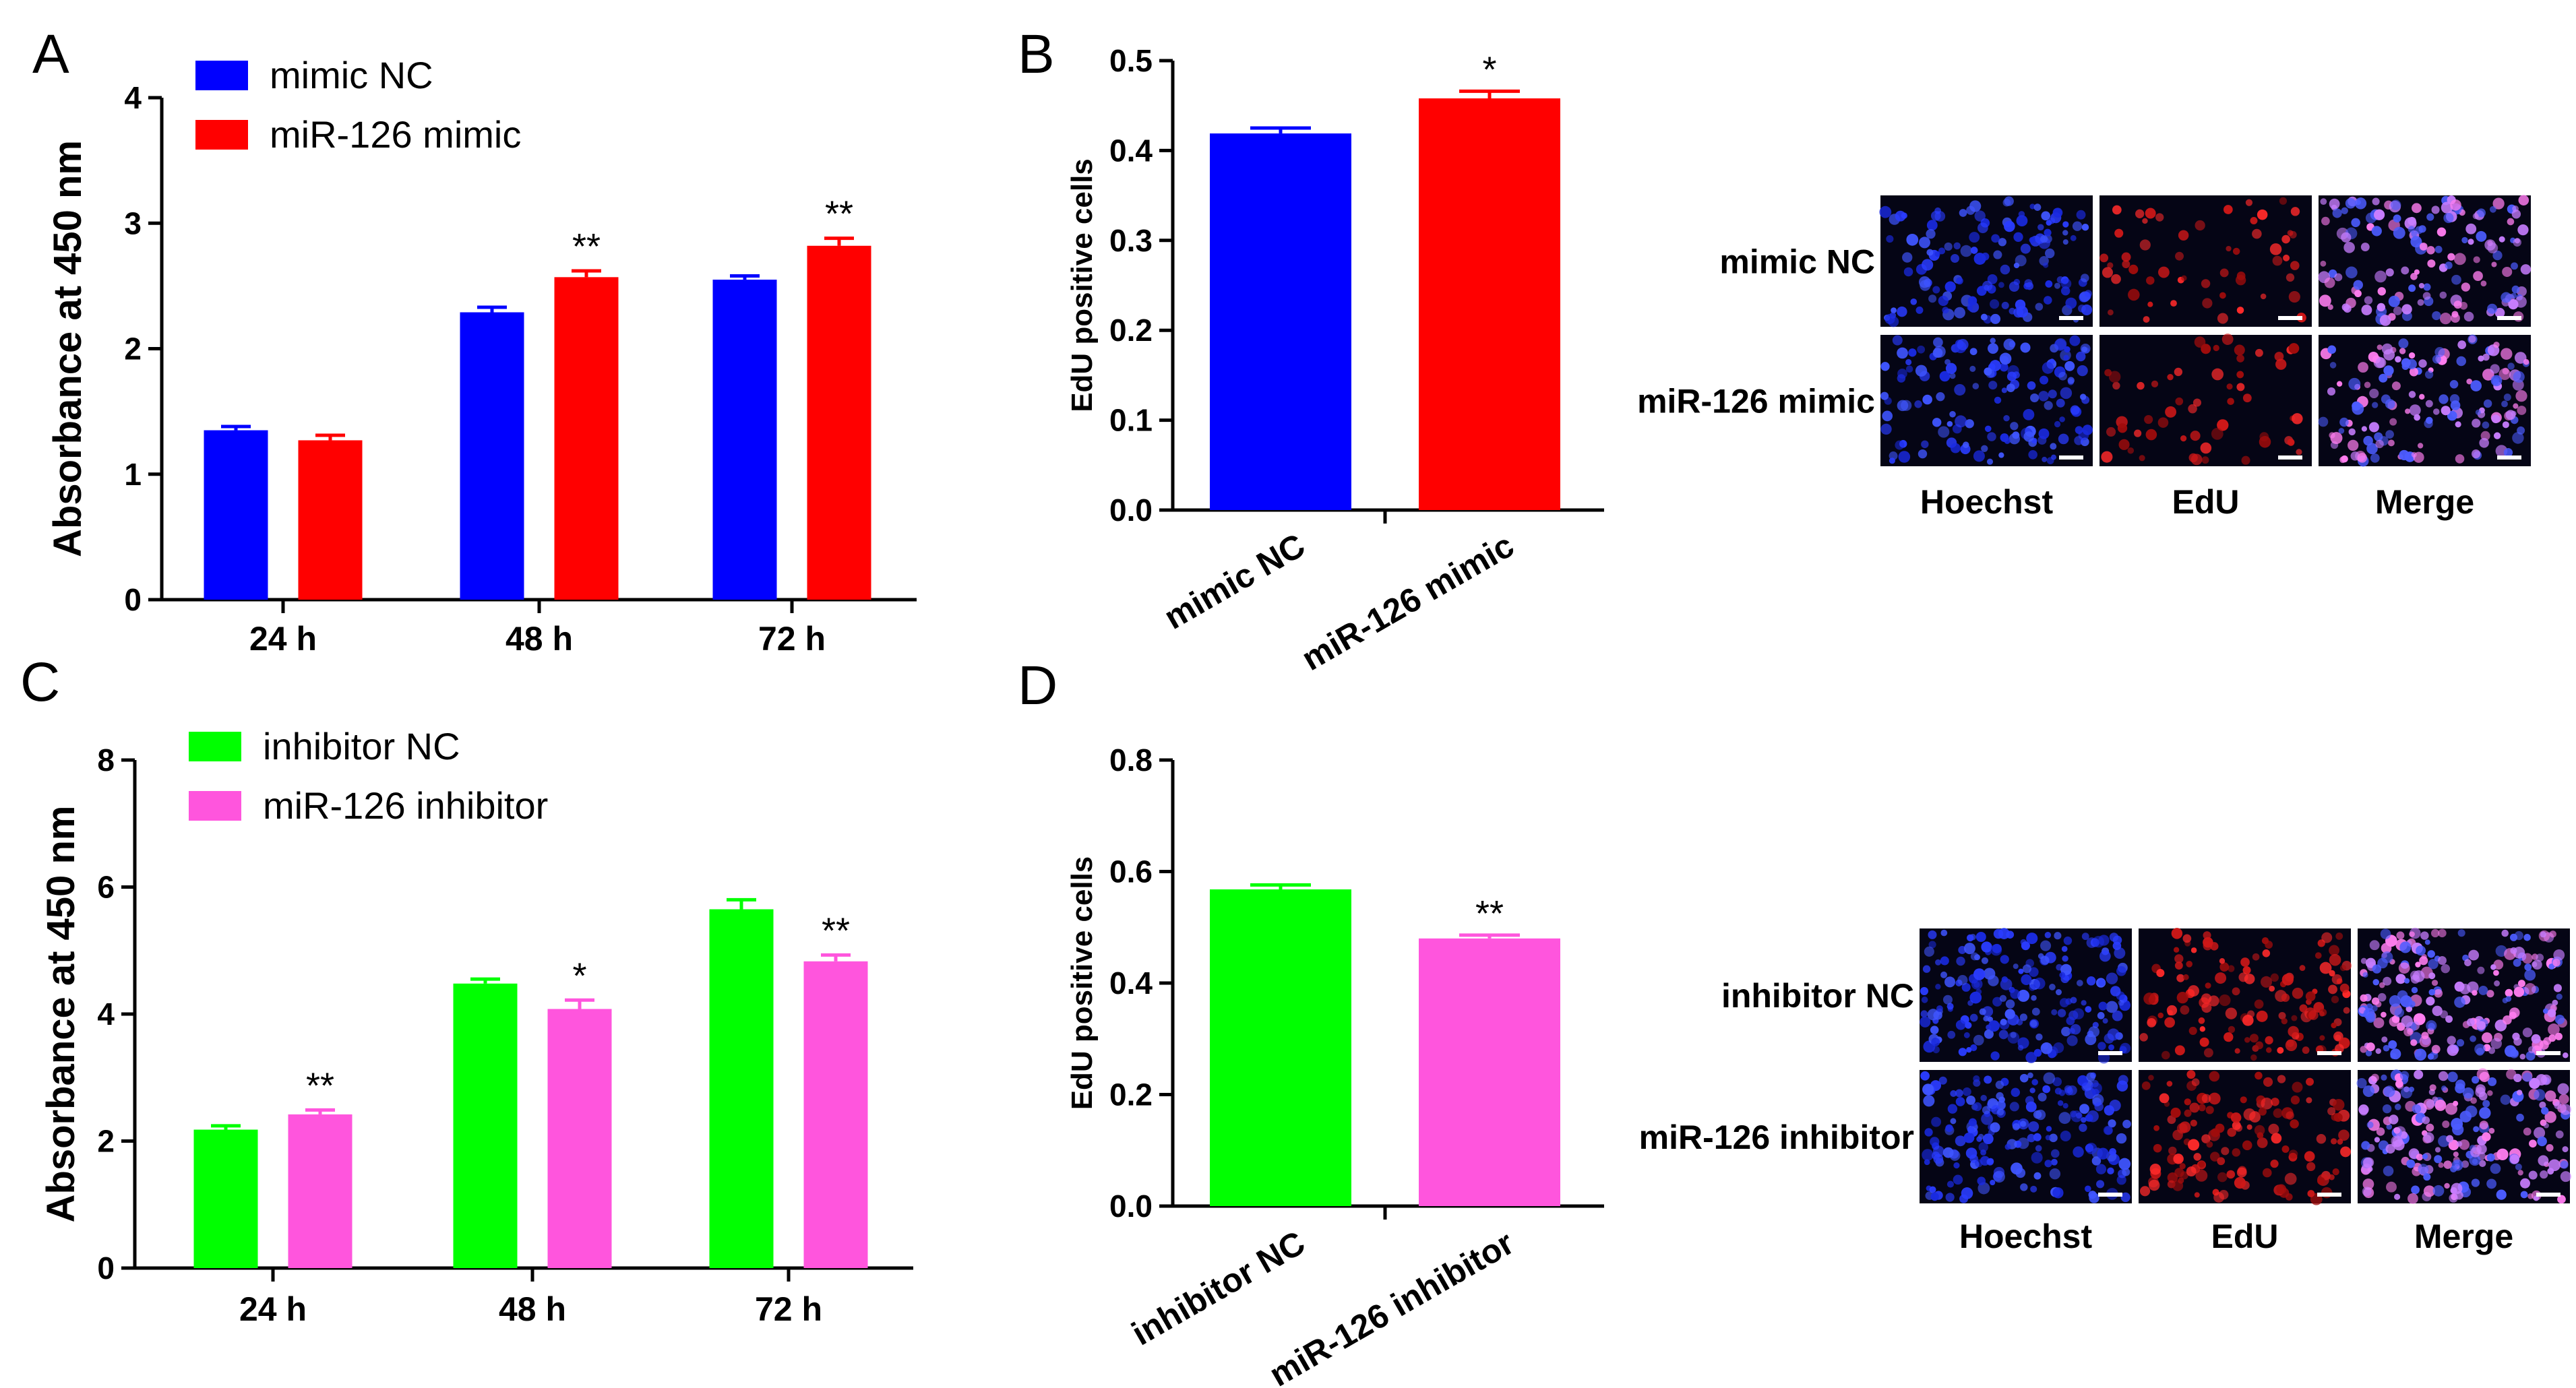 The width and height of the screenshot is (2576, 1388). I want to click on x-tick-label: miR-126 mimic, so click(1408, 602).